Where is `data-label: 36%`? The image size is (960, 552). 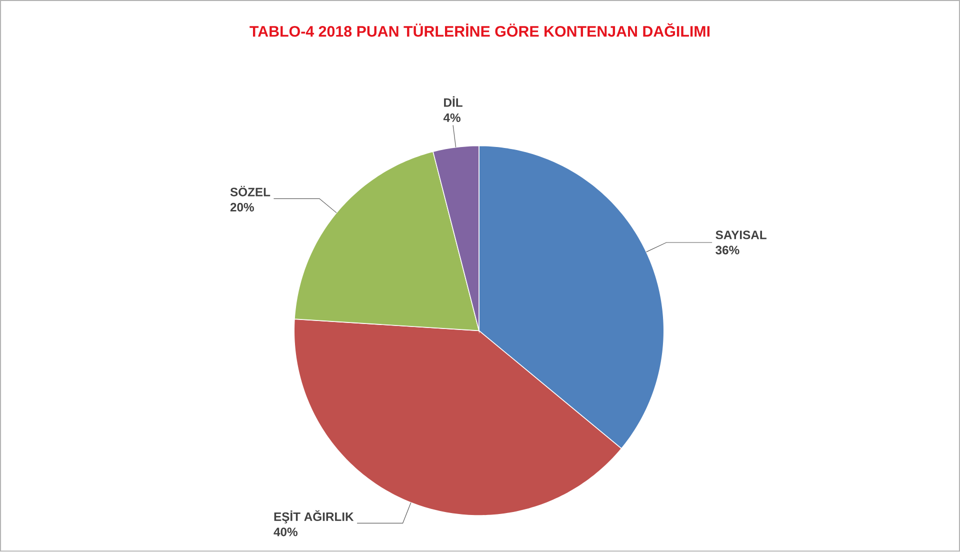
data-label: 36% is located at coordinates (728, 250).